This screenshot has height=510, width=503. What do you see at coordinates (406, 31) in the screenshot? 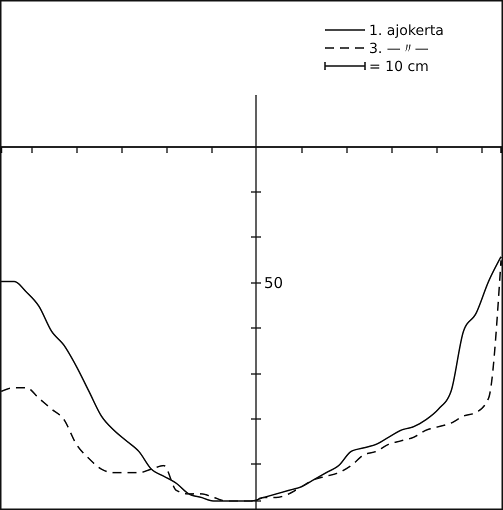
I see `legend-label: 1. ajokerta` at bounding box center [406, 31].